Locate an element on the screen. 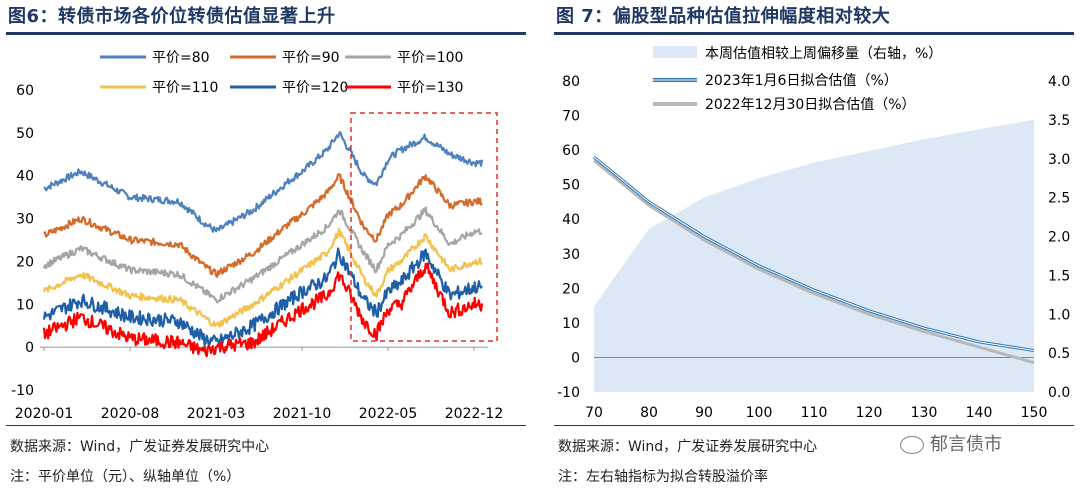 The width and height of the screenshot is (1080, 491). x-tick-label: 2020-01 is located at coordinates (44, 414).